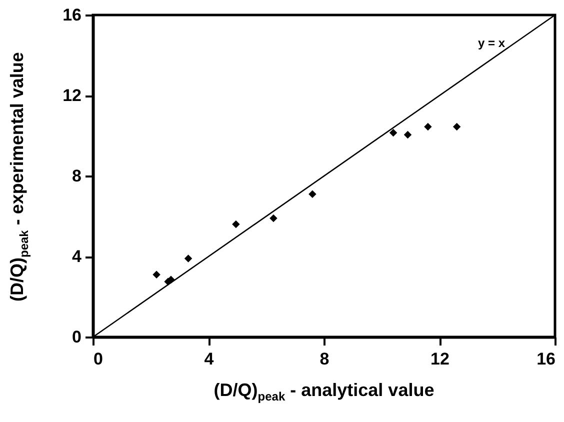  What do you see at coordinates (72, 15) in the screenshot?
I see `y-tick-label: 16` at bounding box center [72, 15].